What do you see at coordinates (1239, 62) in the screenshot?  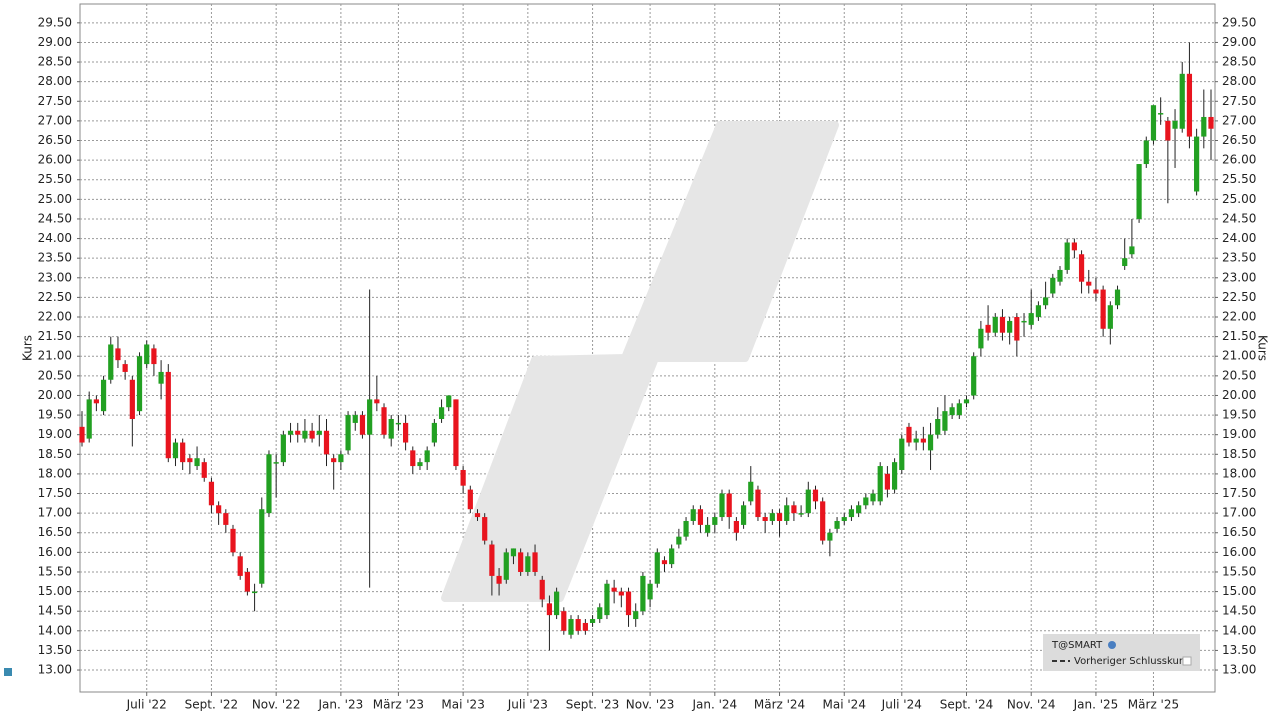 I see `y2-tick-label: 28.50` at bounding box center [1239, 62].